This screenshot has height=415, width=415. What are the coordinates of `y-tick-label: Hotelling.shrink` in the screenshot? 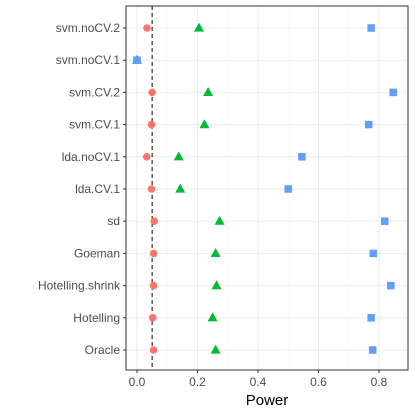 It's located at (79, 286).